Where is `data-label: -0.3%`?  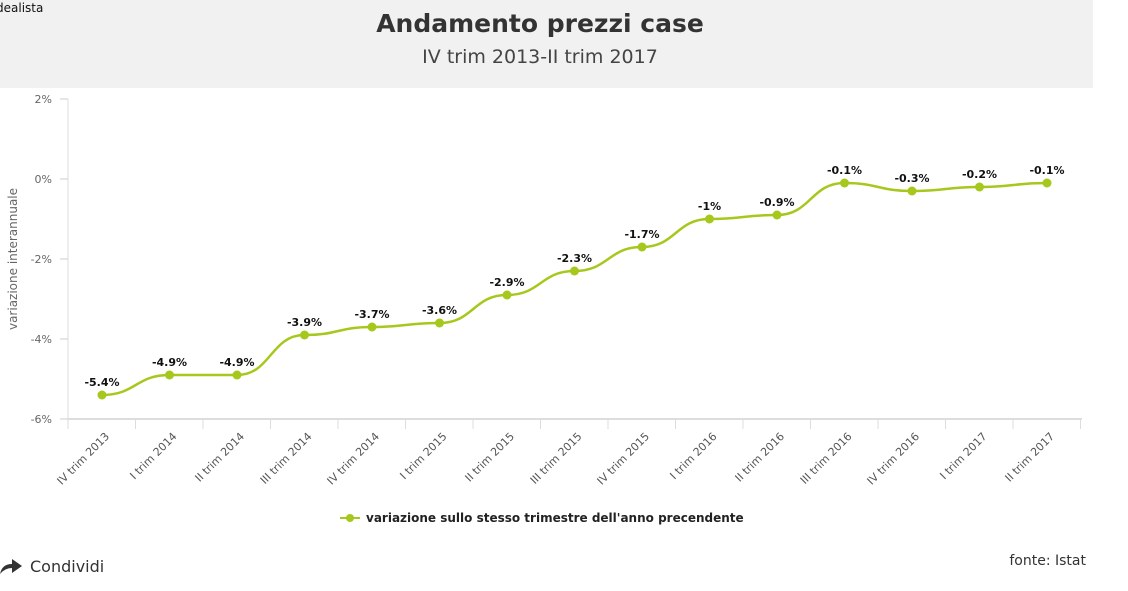 data-label: -0.3% is located at coordinates (911, 178).